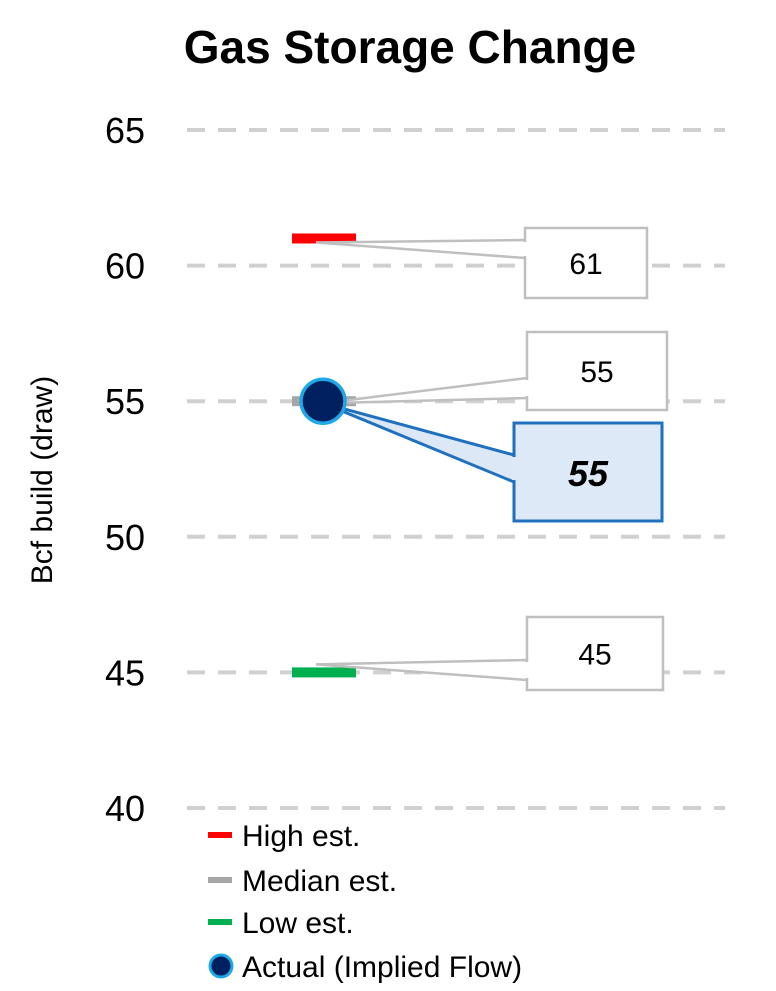 This screenshot has width=776, height=991. I want to click on y-tick-label: 40, so click(125, 808).